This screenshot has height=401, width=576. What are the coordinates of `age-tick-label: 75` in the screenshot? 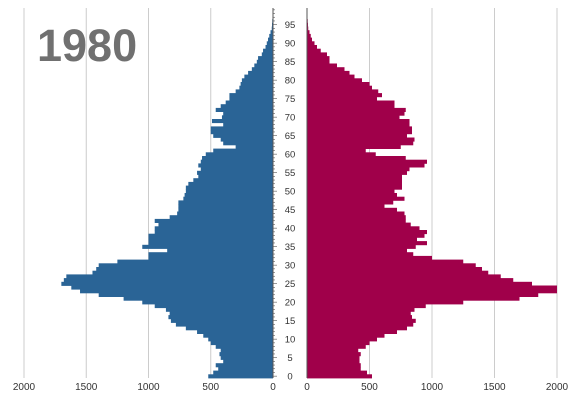 It's located at (290, 99).